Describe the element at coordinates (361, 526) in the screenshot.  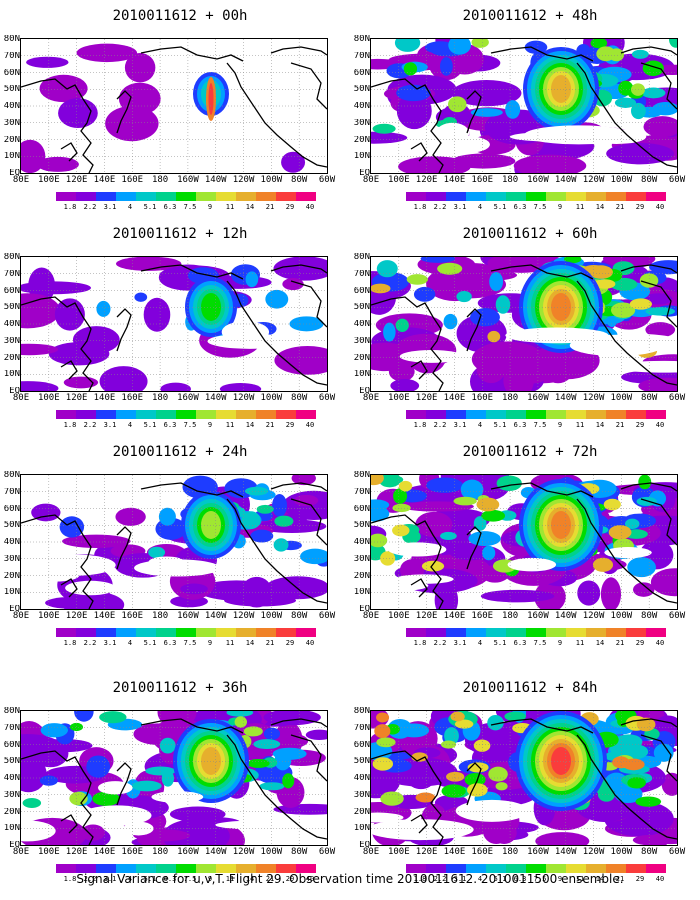
I see `latitude-label: 50N` at that location.